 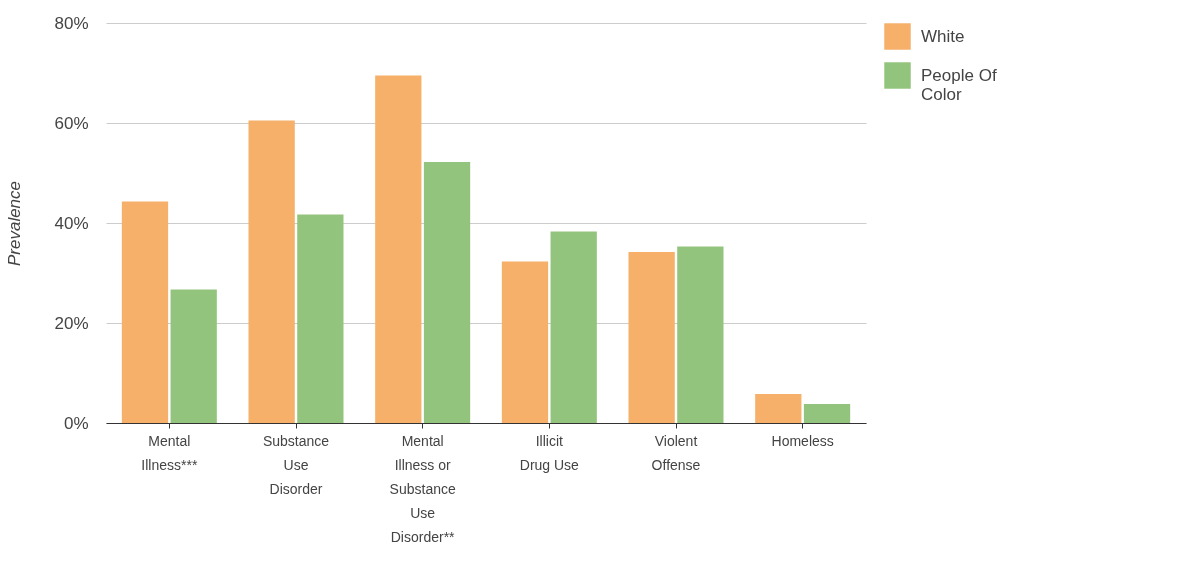 What do you see at coordinates (959, 84) in the screenshot?
I see `legend-label: People Of Color` at bounding box center [959, 84].